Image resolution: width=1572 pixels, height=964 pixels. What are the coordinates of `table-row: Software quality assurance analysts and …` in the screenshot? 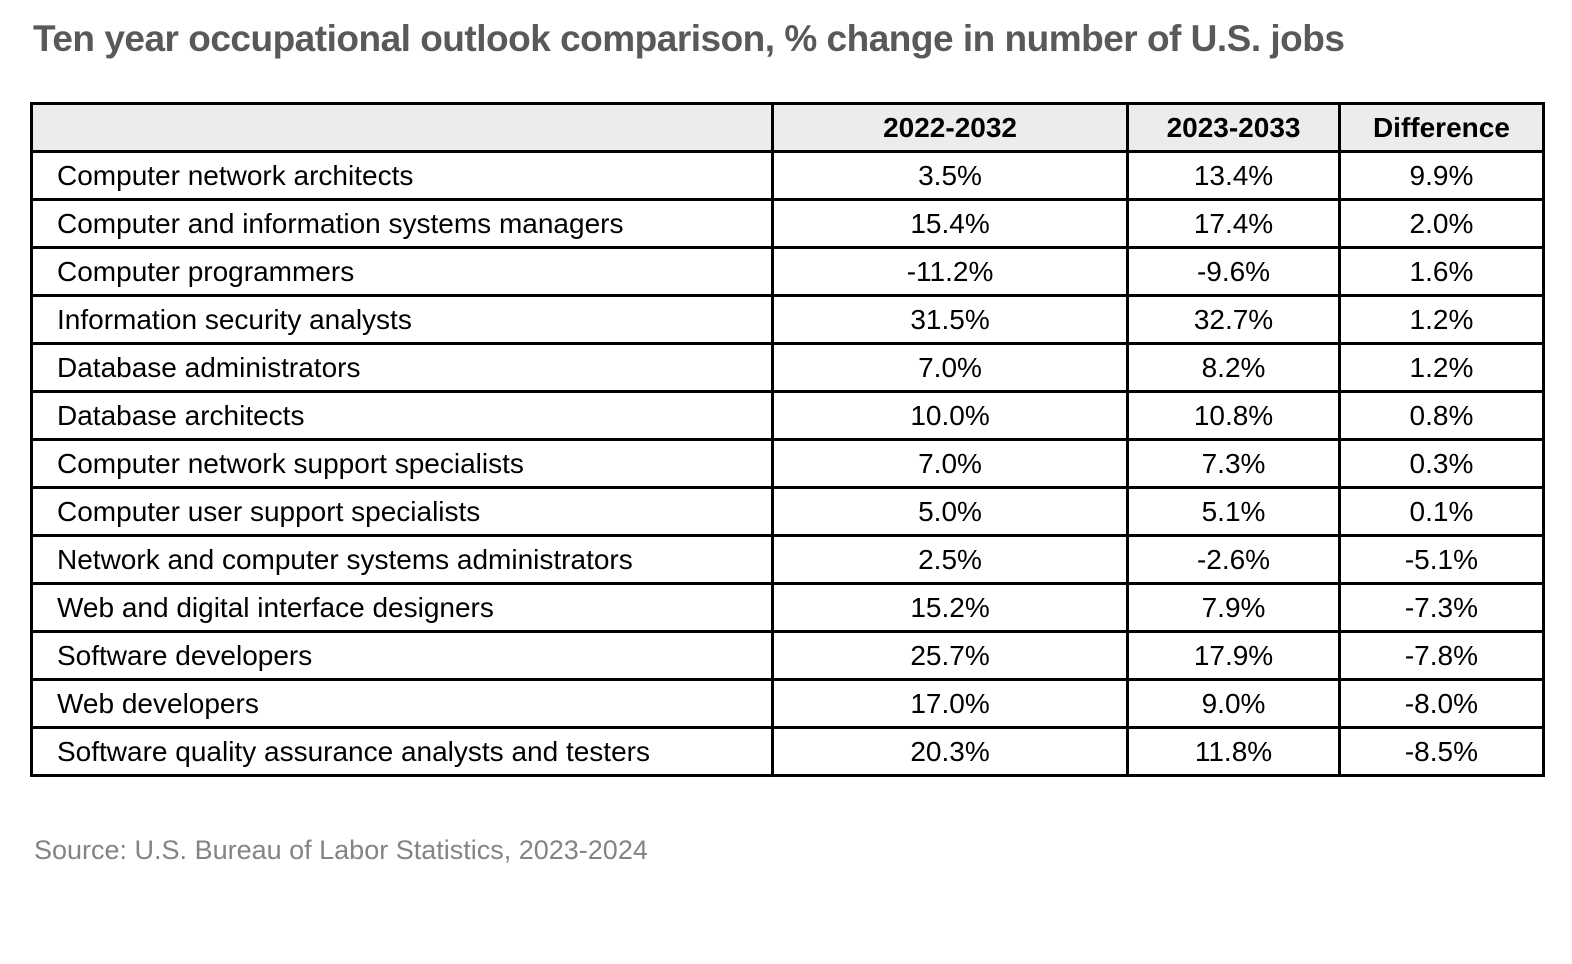 It's located at (788, 751).